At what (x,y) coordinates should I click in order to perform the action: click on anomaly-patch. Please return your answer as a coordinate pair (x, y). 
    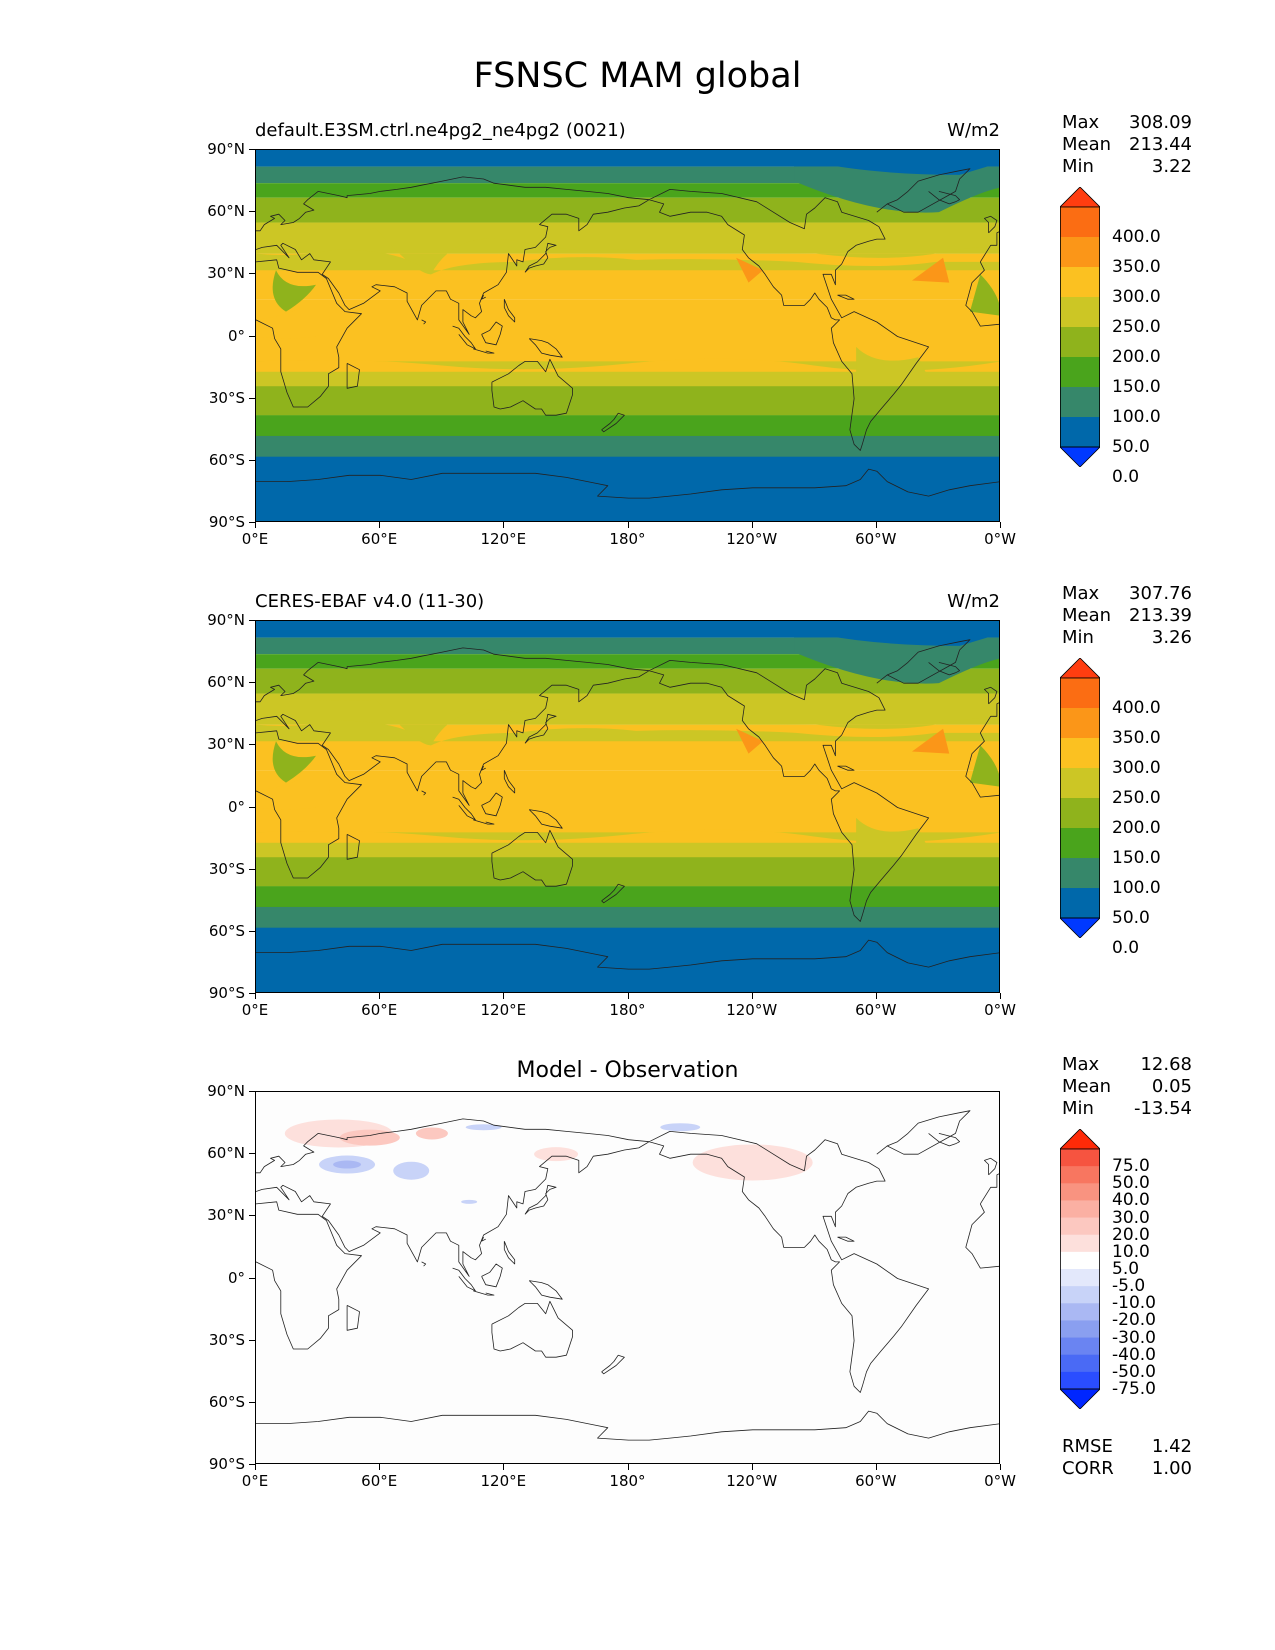
    Looking at the image, I should click on (752, 1162).